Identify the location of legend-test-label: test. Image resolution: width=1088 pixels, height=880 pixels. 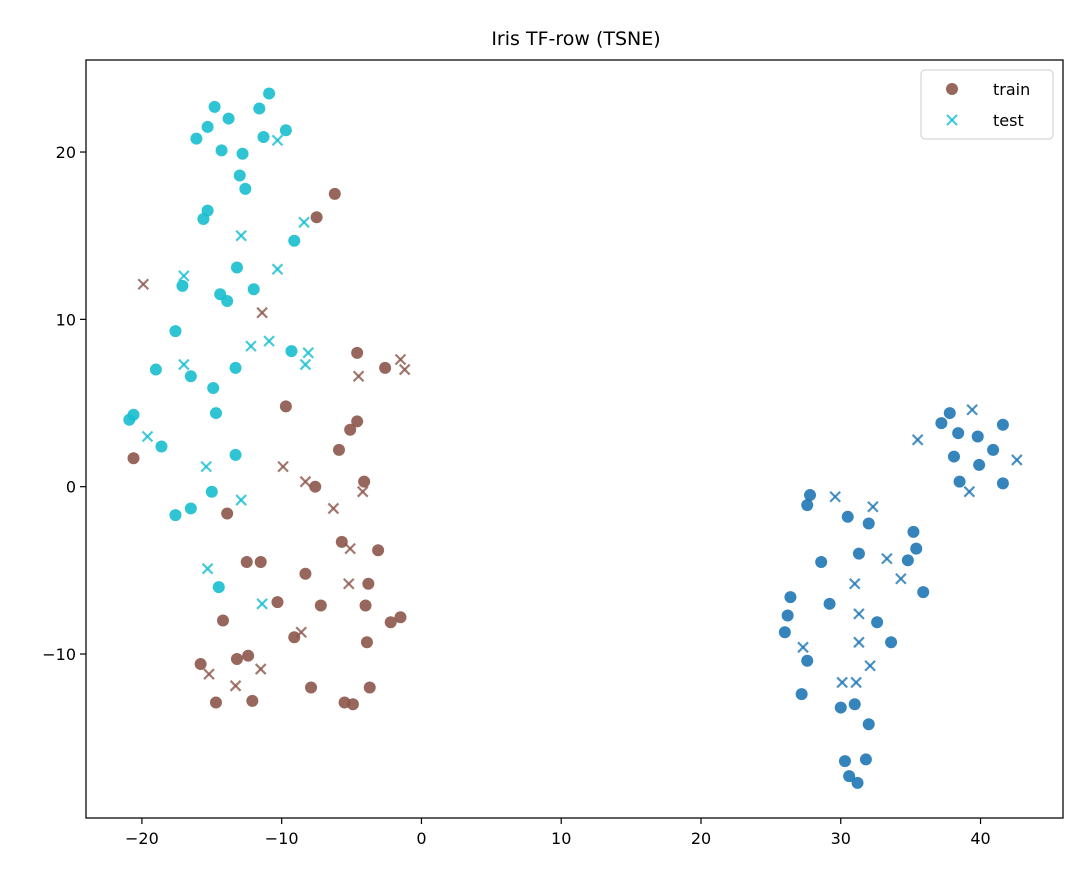
(1008, 120).